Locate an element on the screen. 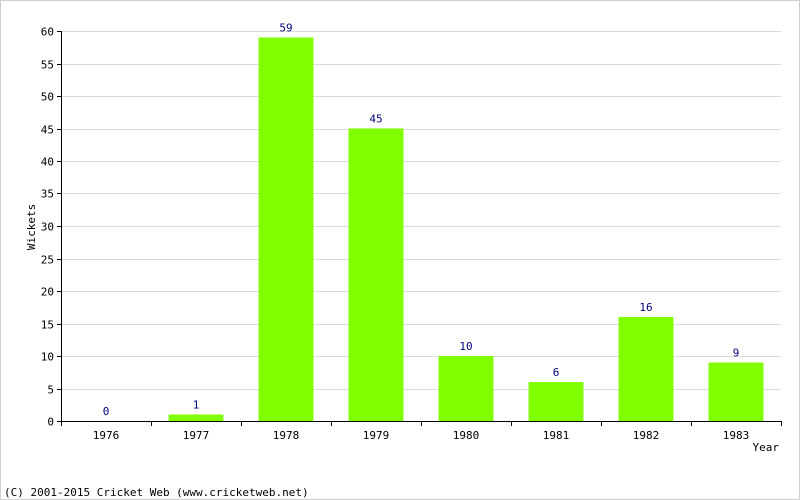  y-tick-label: 15 is located at coordinates (47, 325).